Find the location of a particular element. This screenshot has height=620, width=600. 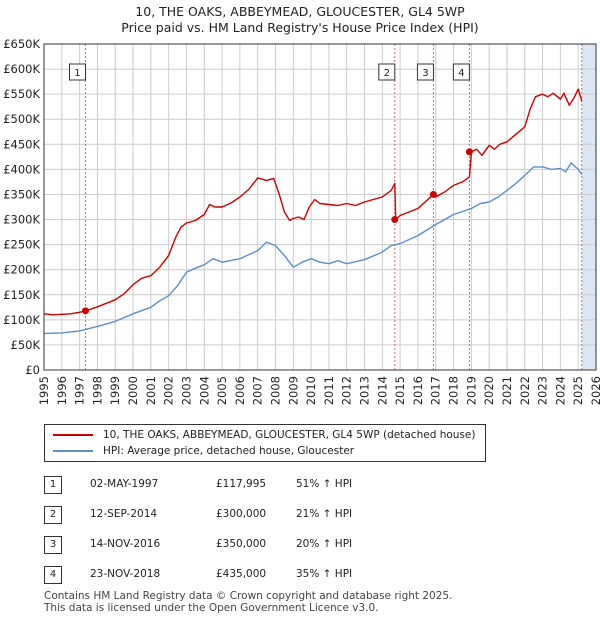

y-tick-label: £600K is located at coordinates (21, 69).